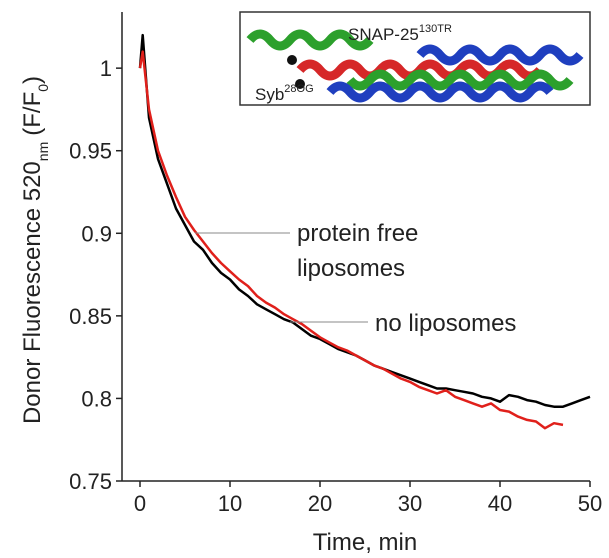 The width and height of the screenshot is (609, 558). Describe the element at coordinates (140, 503) in the screenshot. I see `x-tick-label: 0` at that location.